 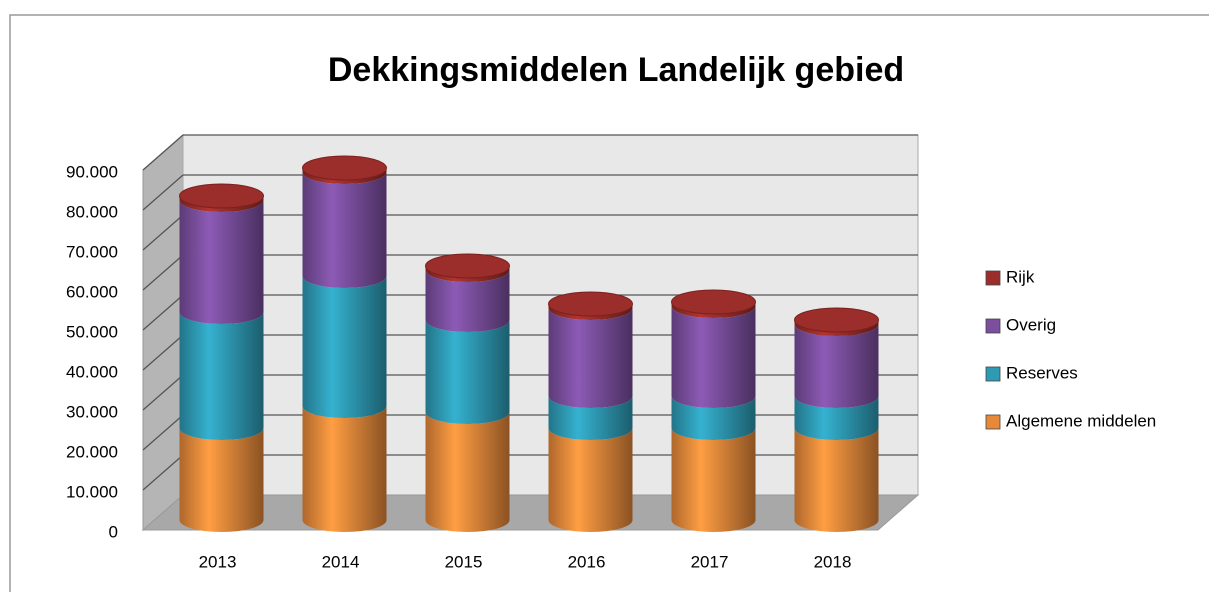 What do you see at coordinates (92, 171) in the screenshot?
I see `y-tick-label: 90.000` at bounding box center [92, 171].